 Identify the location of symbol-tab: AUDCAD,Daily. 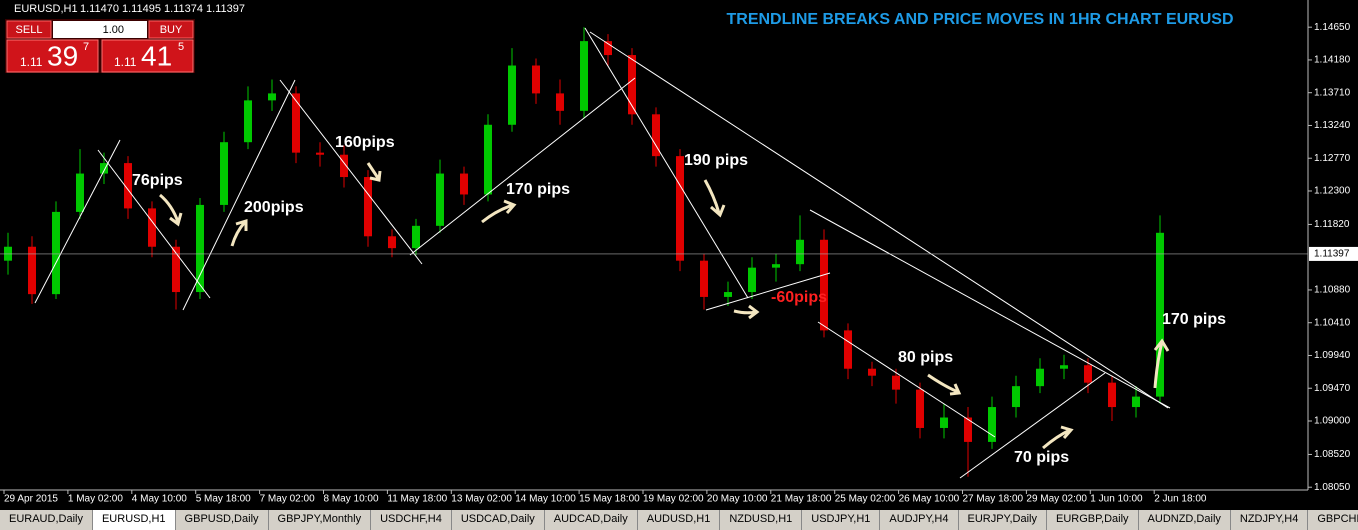
(591, 520).